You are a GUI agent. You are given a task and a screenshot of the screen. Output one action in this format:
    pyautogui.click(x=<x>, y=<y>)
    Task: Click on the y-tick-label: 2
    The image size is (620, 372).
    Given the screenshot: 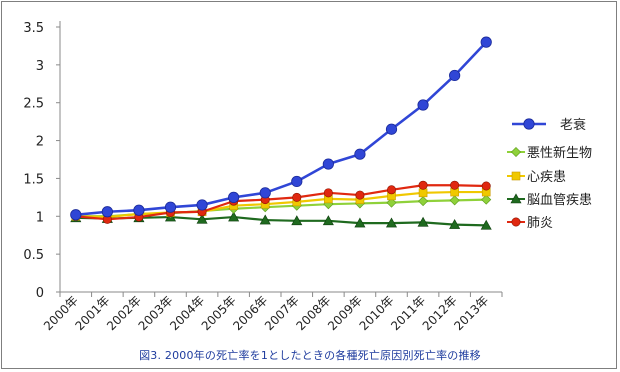 What is the action you would take?
    pyautogui.click(x=40, y=142)
    